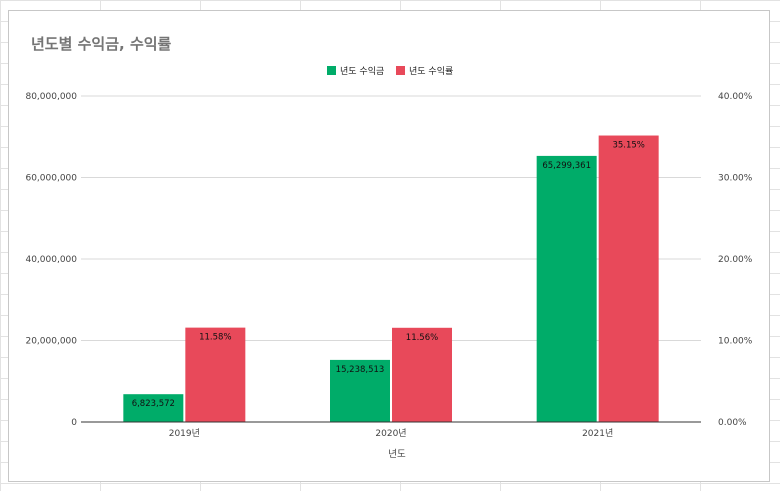 This screenshot has width=780, height=491. What do you see at coordinates (362, 71) in the screenshot?
I see `legend-label: 년도 수익금` at bounding box center [362, 71].